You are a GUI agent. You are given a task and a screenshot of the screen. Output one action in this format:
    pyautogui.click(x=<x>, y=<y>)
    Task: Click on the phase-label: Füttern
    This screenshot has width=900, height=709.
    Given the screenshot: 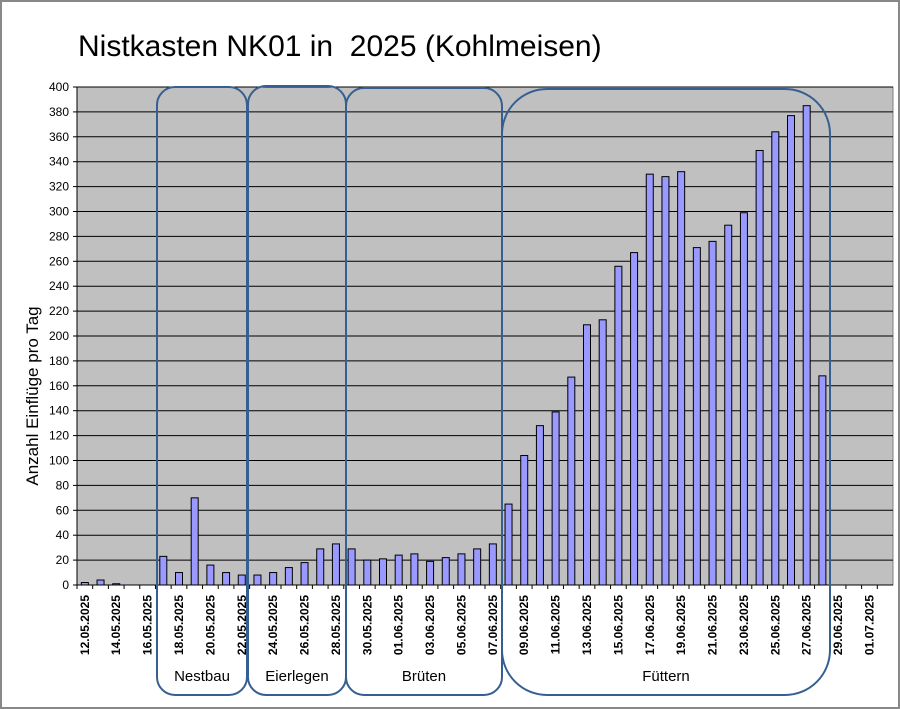 What is the action you would take?
    pyautogui.click(x=666, y=676)
    